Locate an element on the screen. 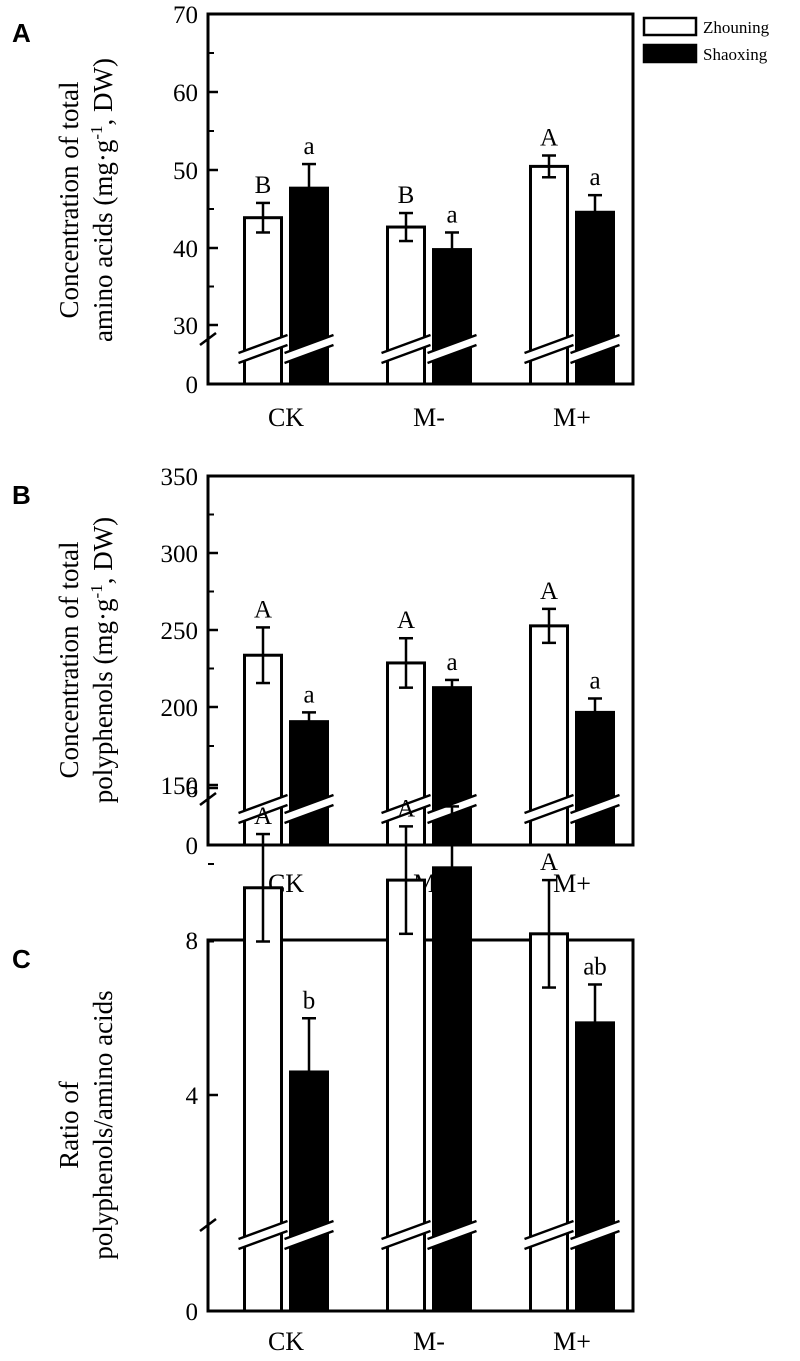 The height and width of the screenshot is (1361, 800). bar-shaoxing-M- is located at coordinates (452, 317).